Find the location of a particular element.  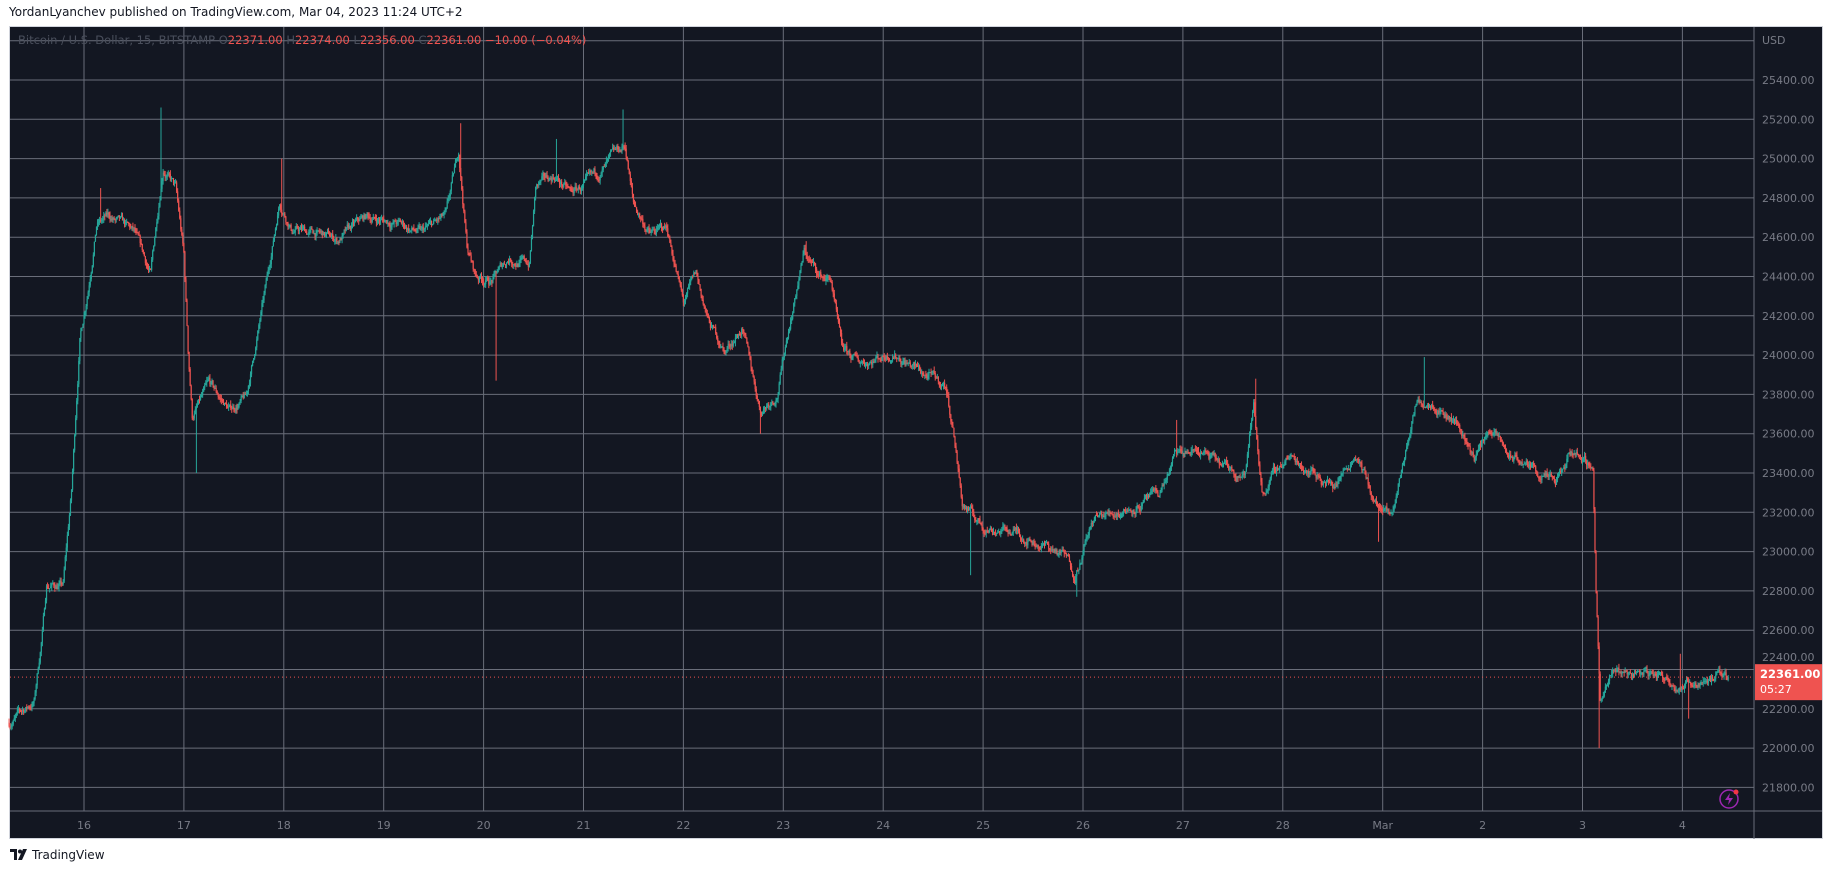

tradingview-brand: TradingView is located at coordinates (68, 855).